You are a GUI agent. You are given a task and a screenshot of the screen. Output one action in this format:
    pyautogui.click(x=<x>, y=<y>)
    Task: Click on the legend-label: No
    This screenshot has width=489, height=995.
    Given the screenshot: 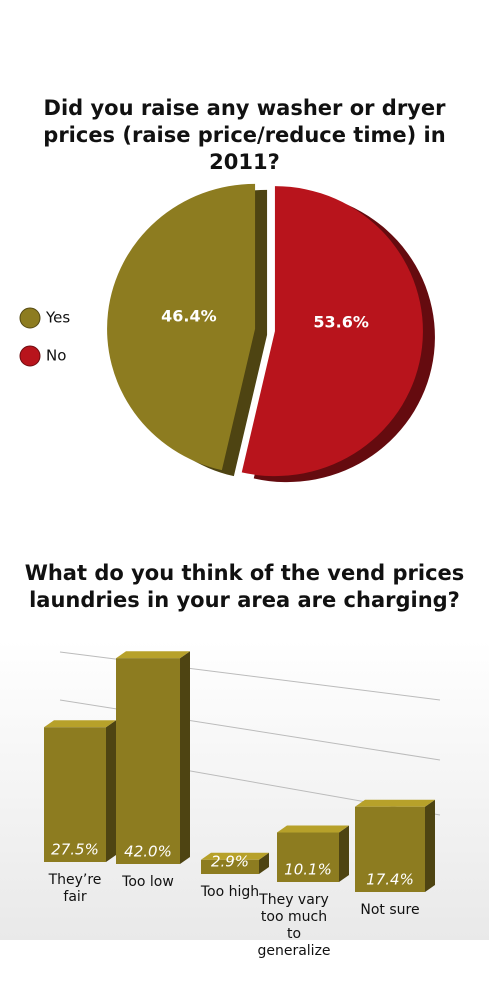 What is the action you would take?
    pyautogui.click(x=56, y=356)
    